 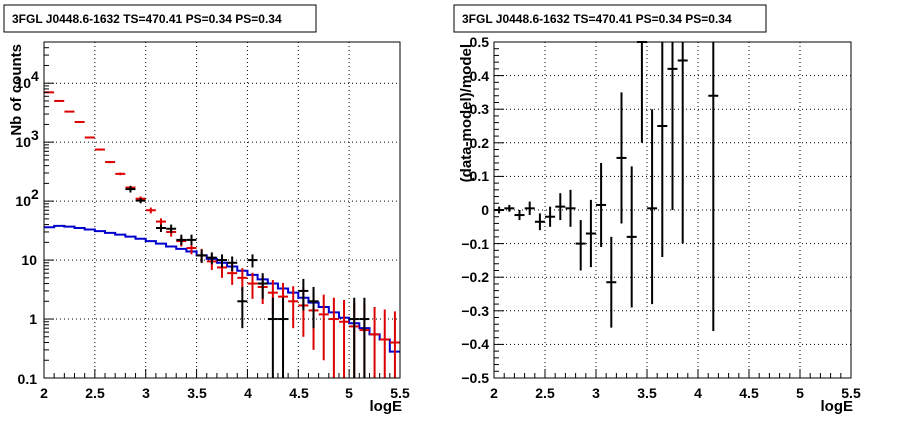 I want to click on left-model-step-line, so click(x=222, y=288).